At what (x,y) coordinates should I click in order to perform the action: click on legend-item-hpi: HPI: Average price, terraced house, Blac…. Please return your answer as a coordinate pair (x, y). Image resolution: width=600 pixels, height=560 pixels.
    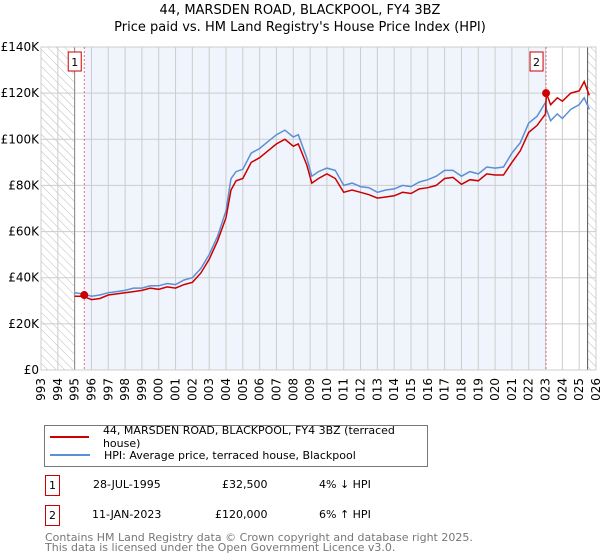
    Looking at the image, I should click on (200, 455).